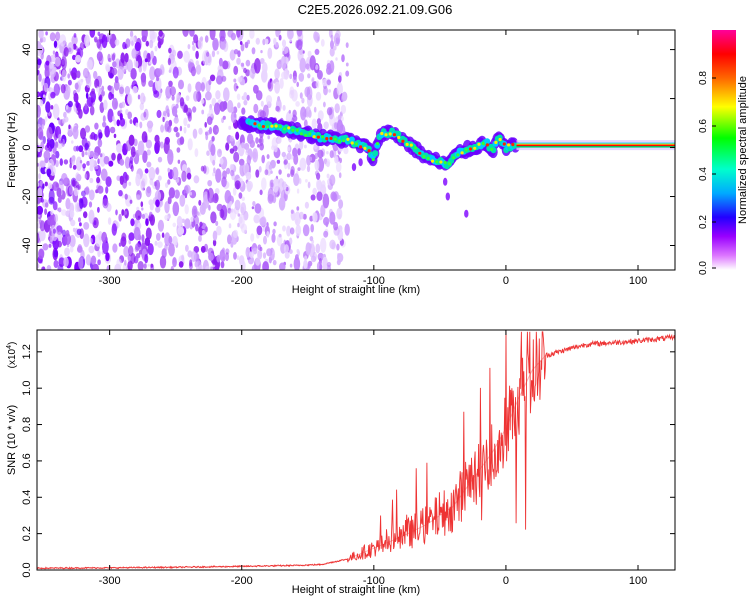 The width and height of the screenshot is (750, 600). Describe the element at coordinates (356, 290) in the screenshot. I see `spectrogram-x-axis-label: Height of straight line (km)` at that location.